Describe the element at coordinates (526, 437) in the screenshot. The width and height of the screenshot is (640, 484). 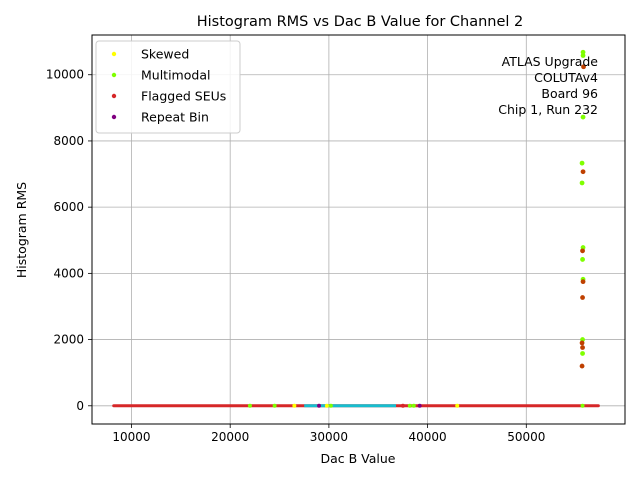
I see `x-tick-label: 50000` at that location.